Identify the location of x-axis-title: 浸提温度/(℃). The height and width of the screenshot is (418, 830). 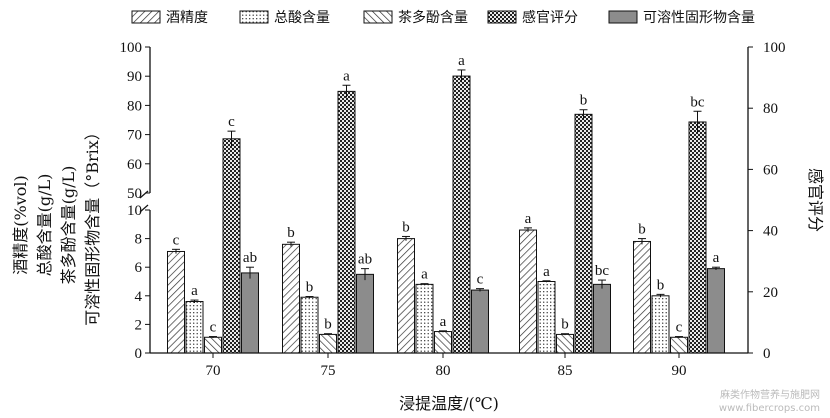
(449, 403).